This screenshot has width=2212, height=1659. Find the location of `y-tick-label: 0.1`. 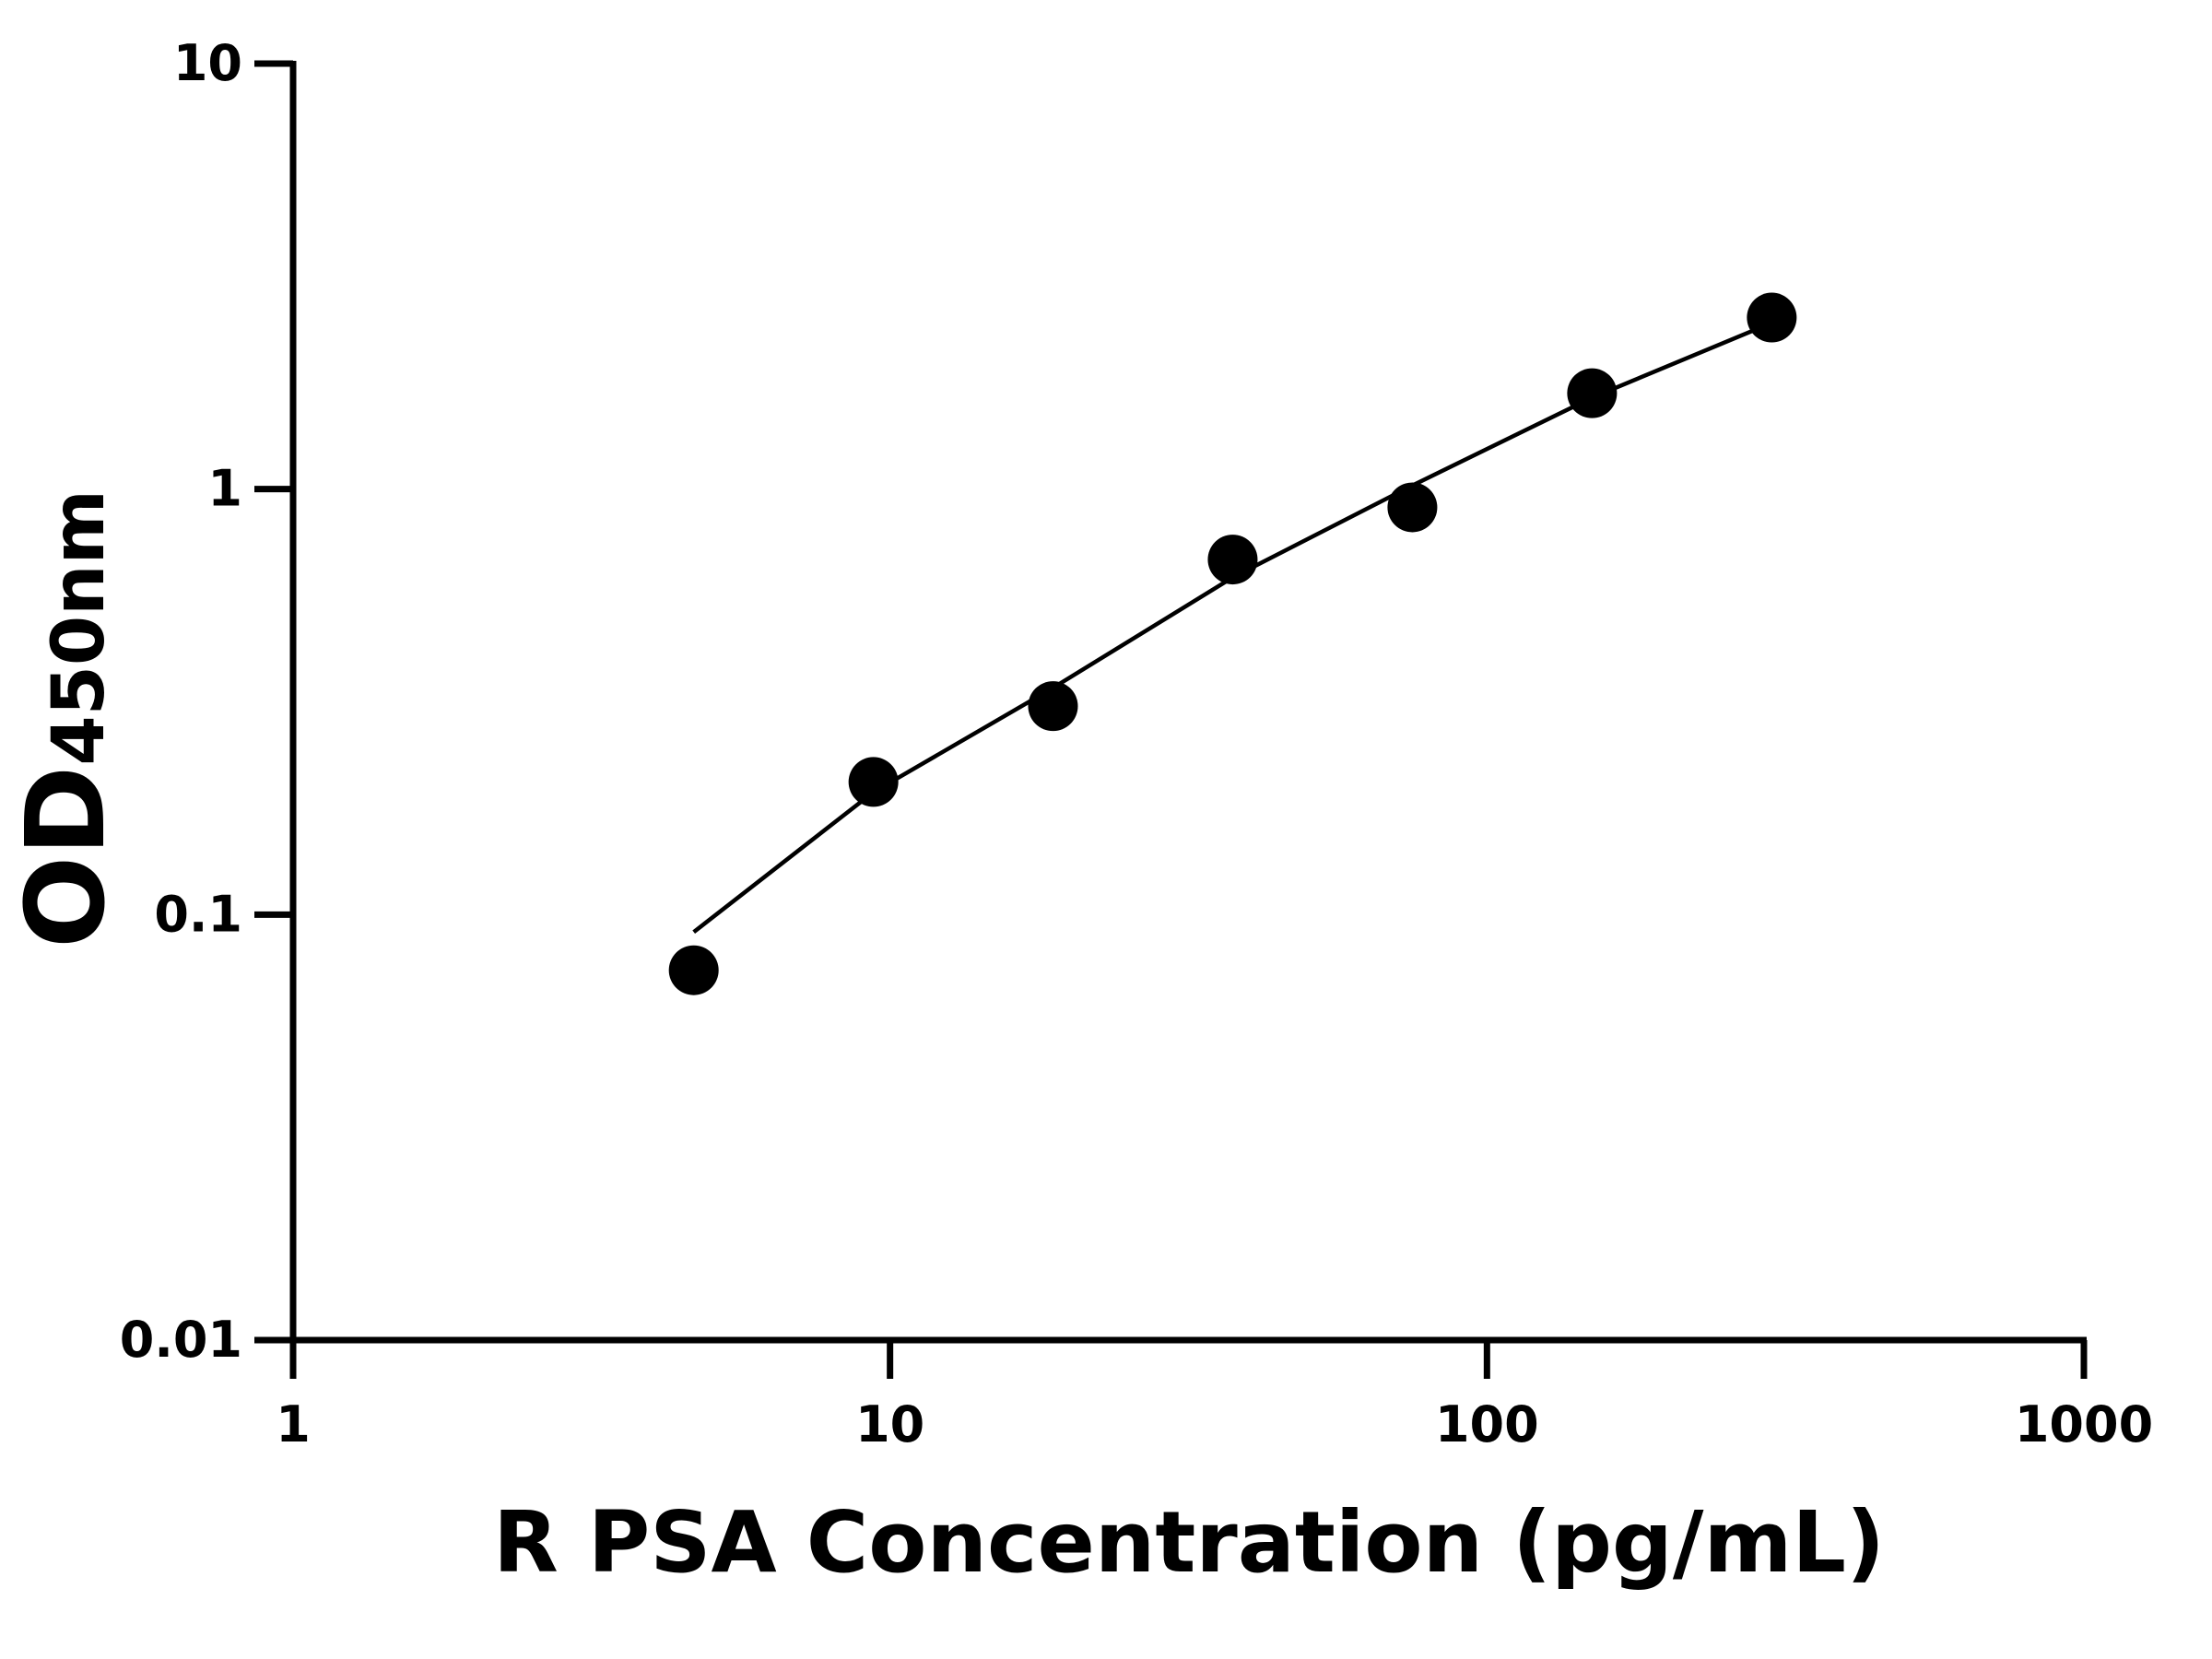

y-tick-label: 0.1 is located at coordinates (198, 914).